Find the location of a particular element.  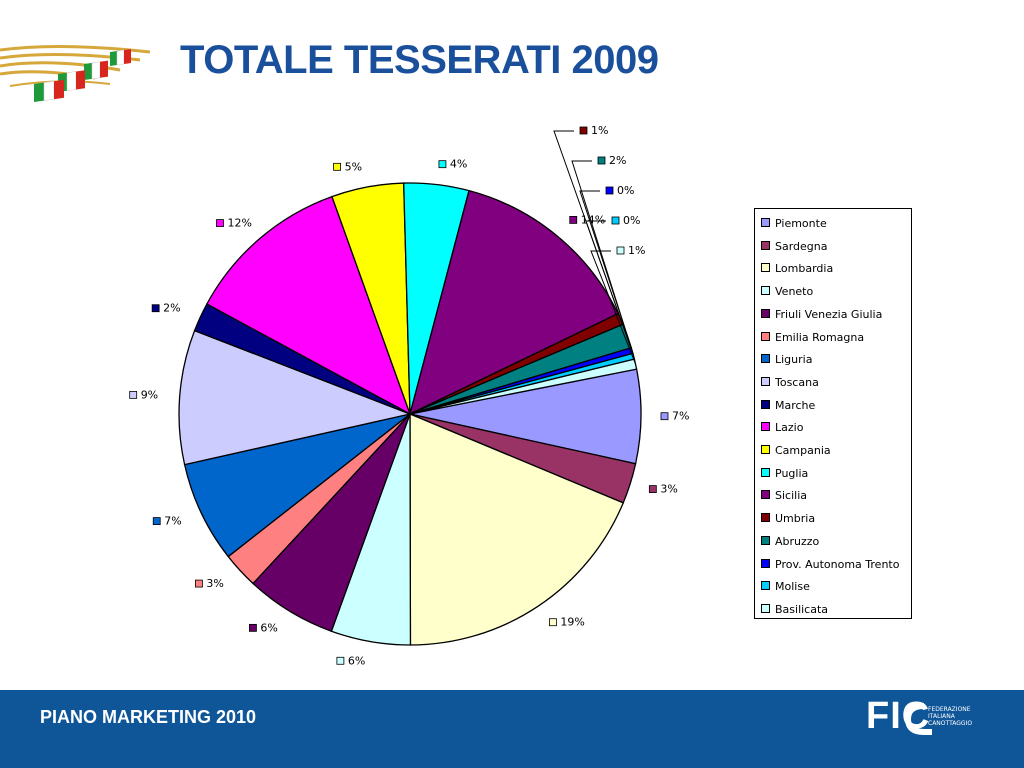

fic-subtitle-line: CANOTTAGGIO is located at coordinates (950, 723).